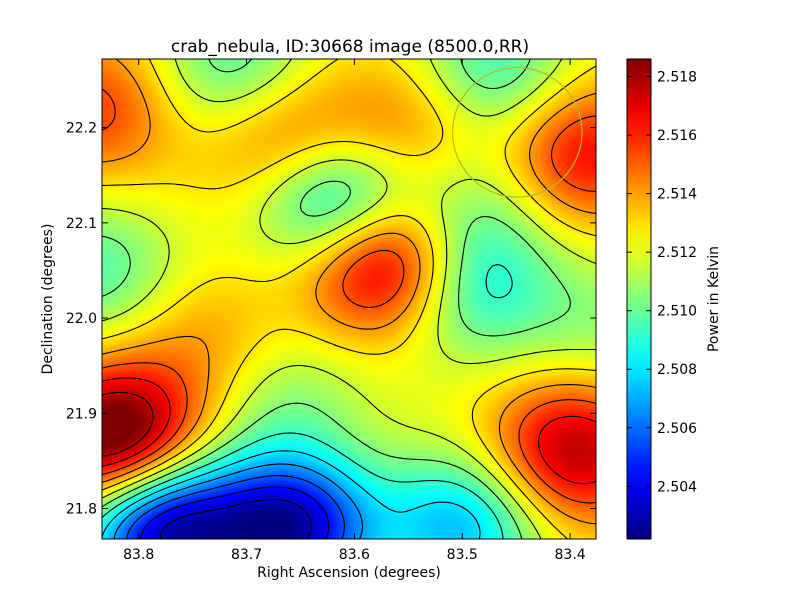 Image resolution: width=800 pixels, height=604 pixels. What do you see at coordinates (462, 555) in the screenshot?
I see `x-tick-label: 83.5` at bounding box center [462, 555].